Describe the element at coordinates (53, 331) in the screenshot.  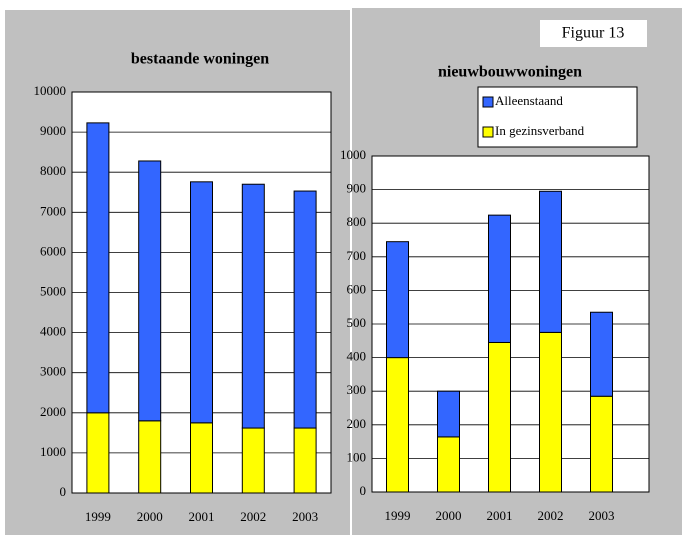
I see `y-tick-label: 4000` at that location.